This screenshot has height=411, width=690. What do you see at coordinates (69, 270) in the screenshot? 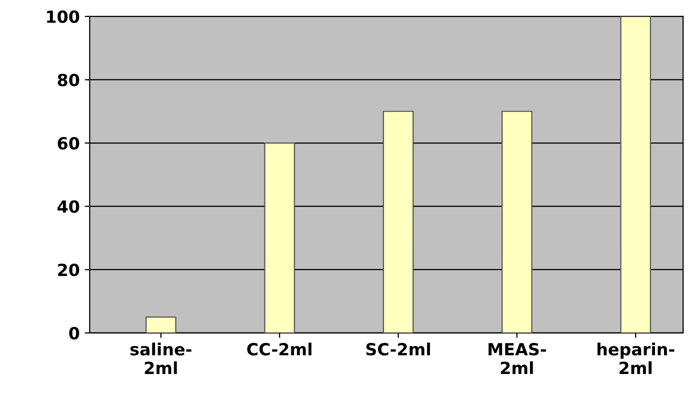
I see `y-tick-label: 20` at bounding box center [69, 270].